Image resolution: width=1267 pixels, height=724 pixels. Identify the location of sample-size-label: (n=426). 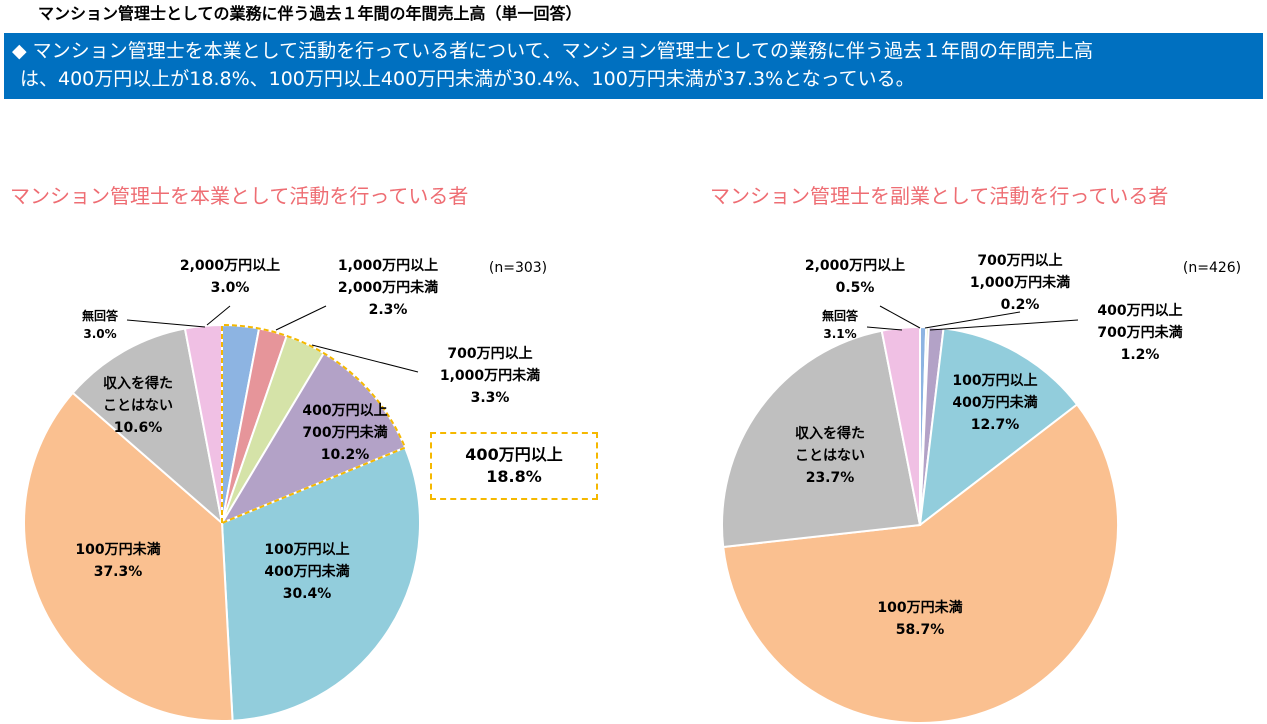
(1212, 268).